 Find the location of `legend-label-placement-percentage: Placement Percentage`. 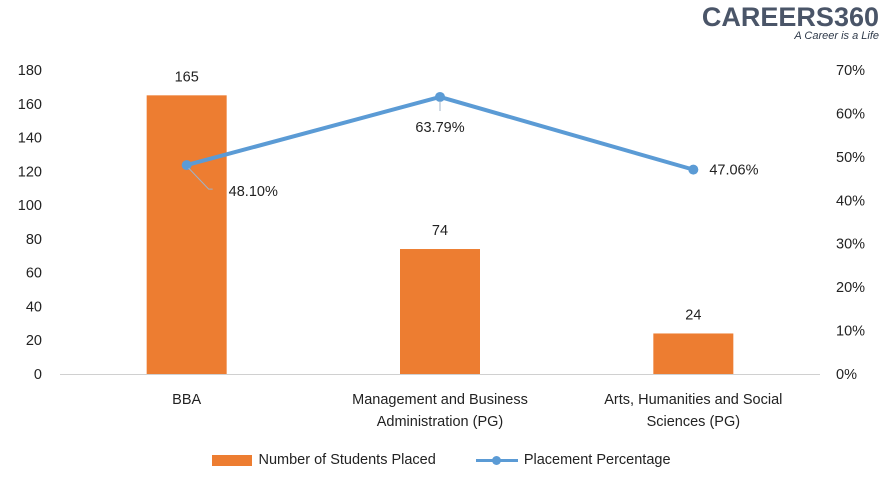

legend-label-placement-percentage: Placement Percentage is located at coordinates (597, 460).